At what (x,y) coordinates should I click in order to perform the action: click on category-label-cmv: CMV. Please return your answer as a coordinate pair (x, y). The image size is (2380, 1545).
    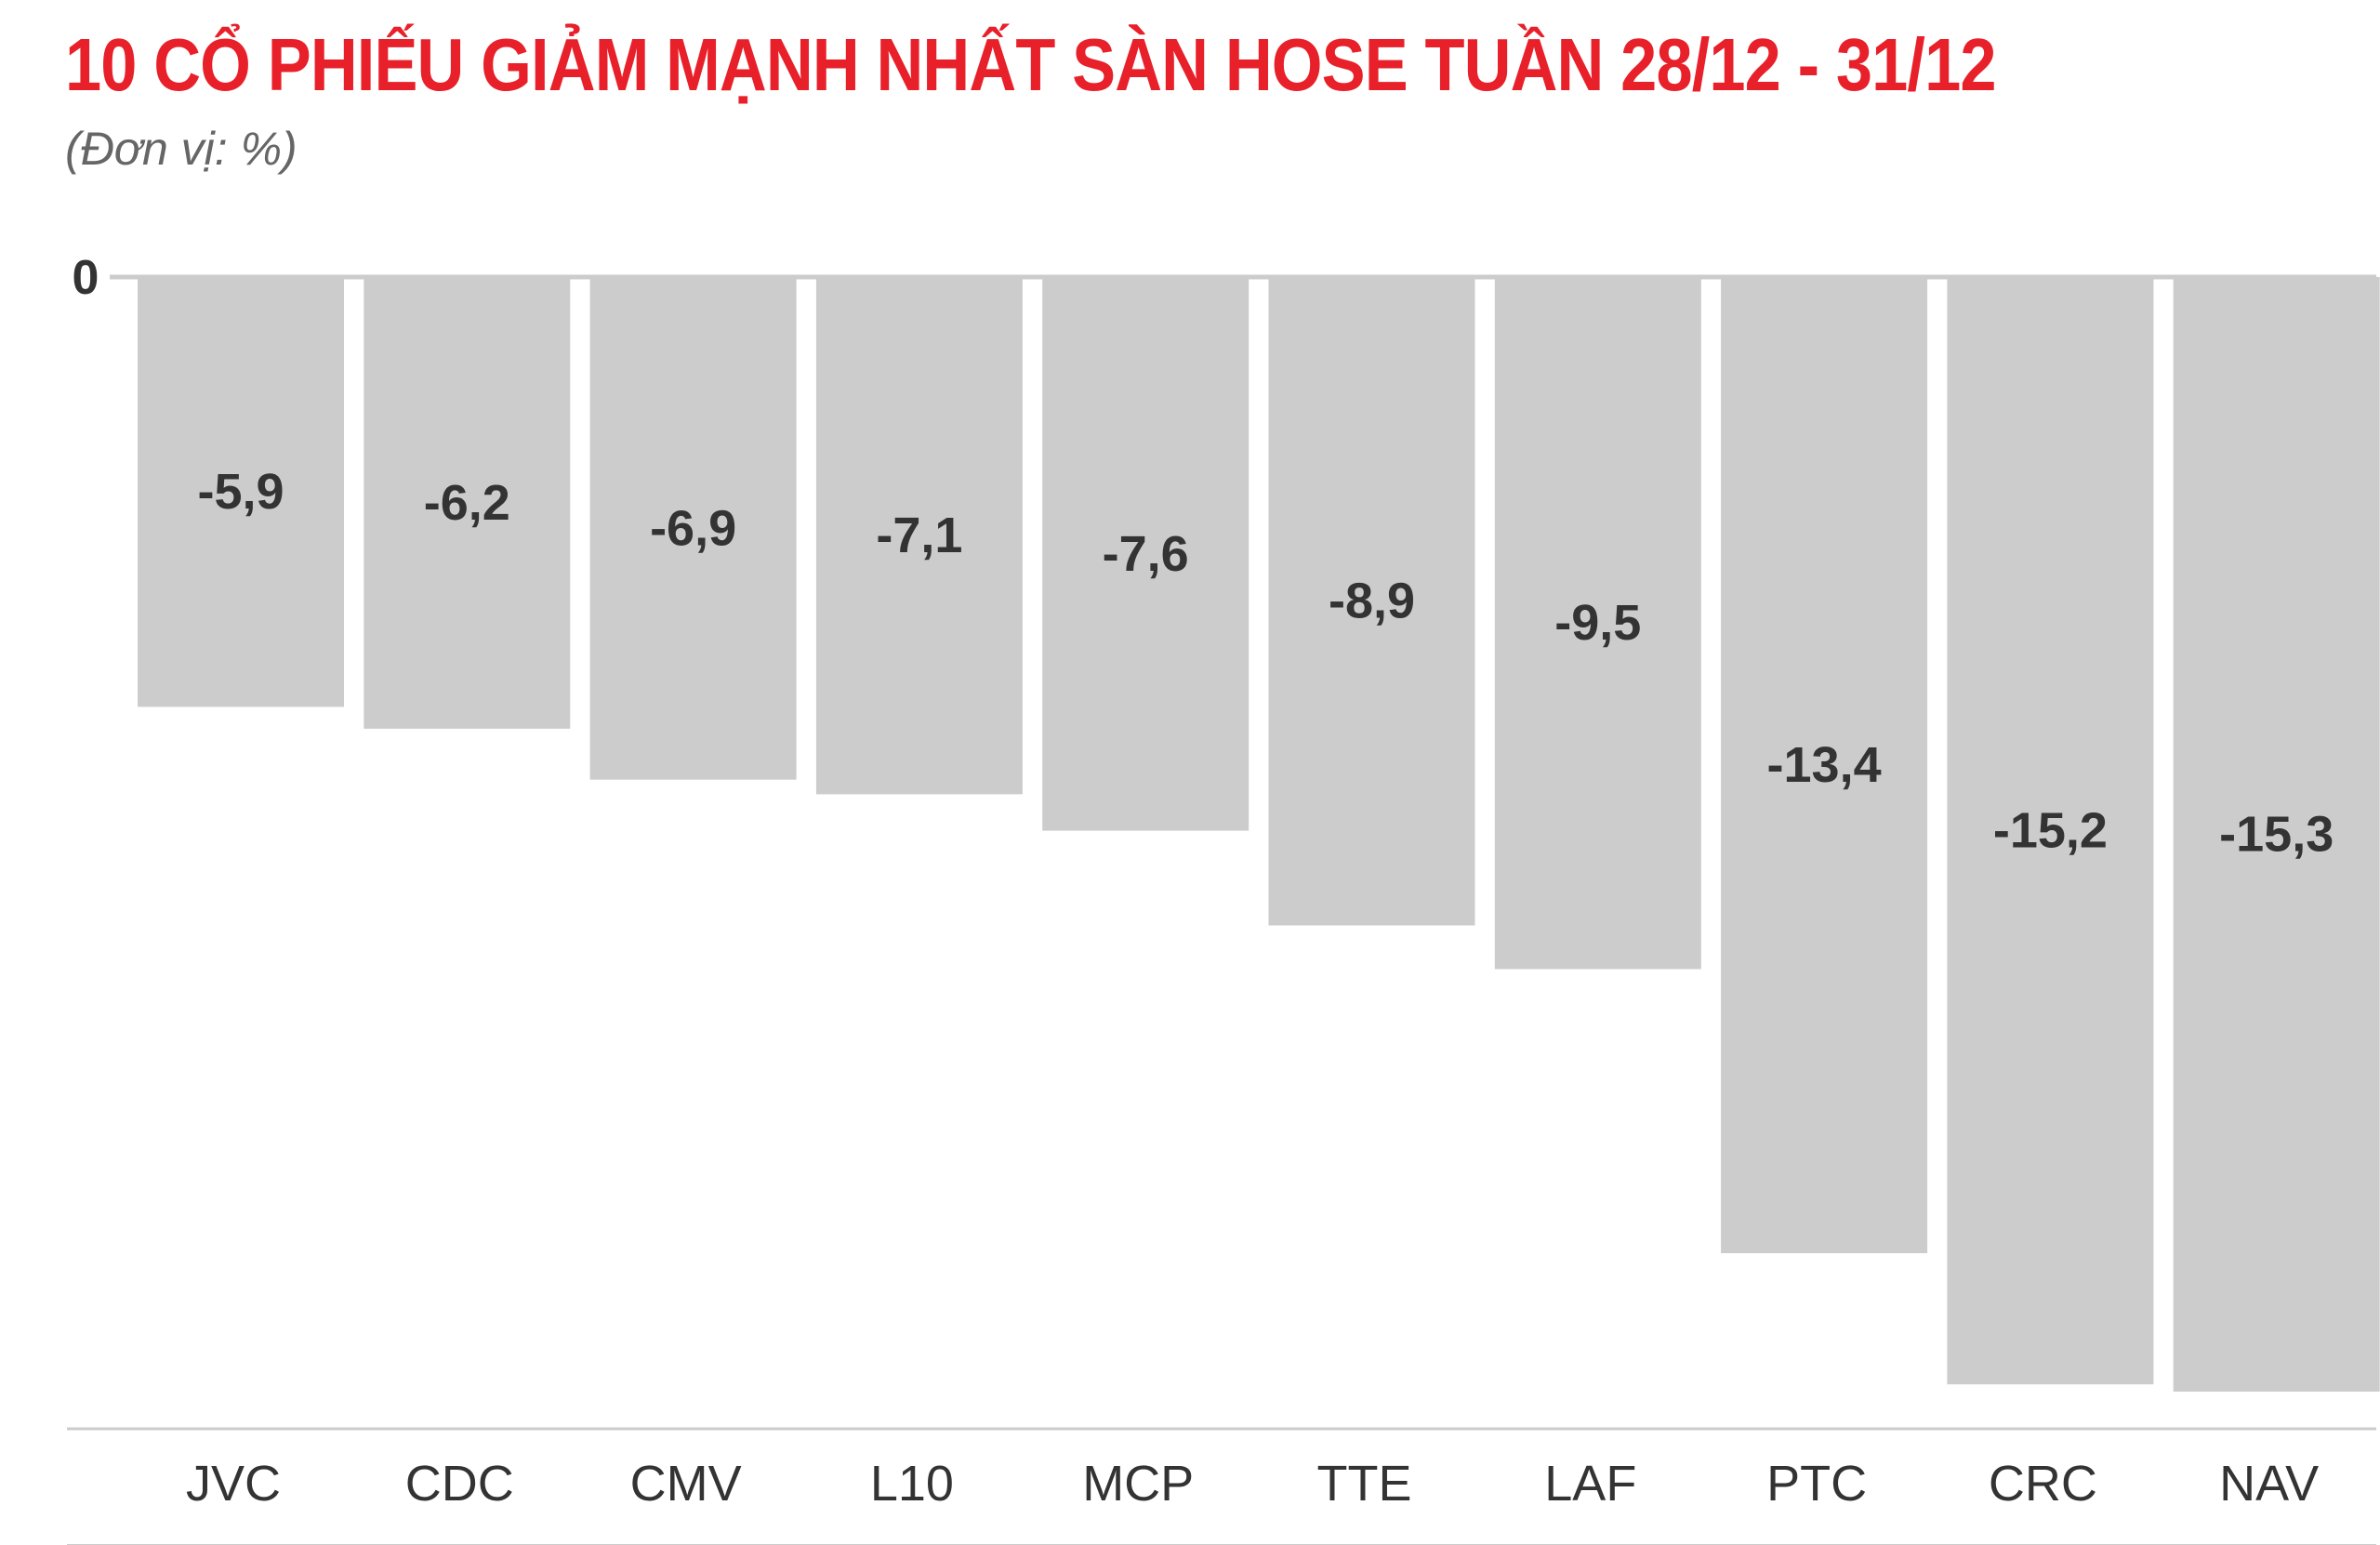
    Looking at the image, I should click on (686, 1484).